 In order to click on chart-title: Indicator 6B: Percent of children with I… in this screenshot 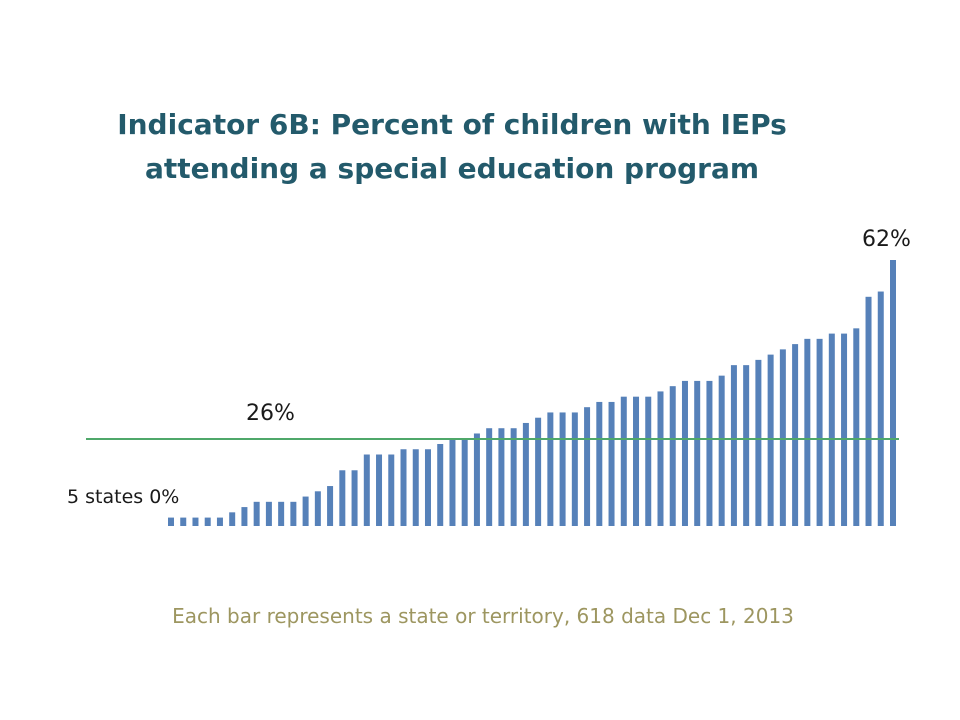, I will do `click(452, 147)`.